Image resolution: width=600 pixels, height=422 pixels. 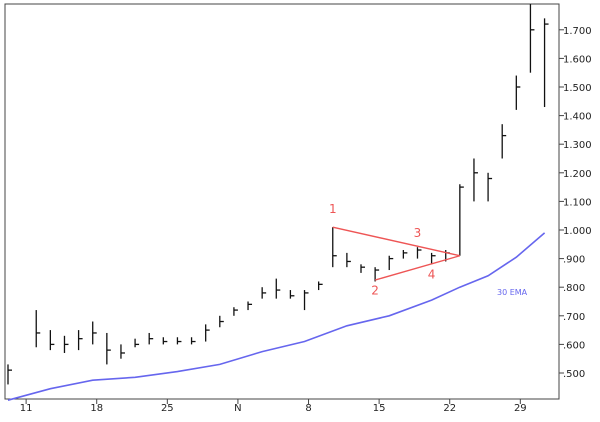 I want to click on y-tick-label: 1.200, so click(x=577, y=174).